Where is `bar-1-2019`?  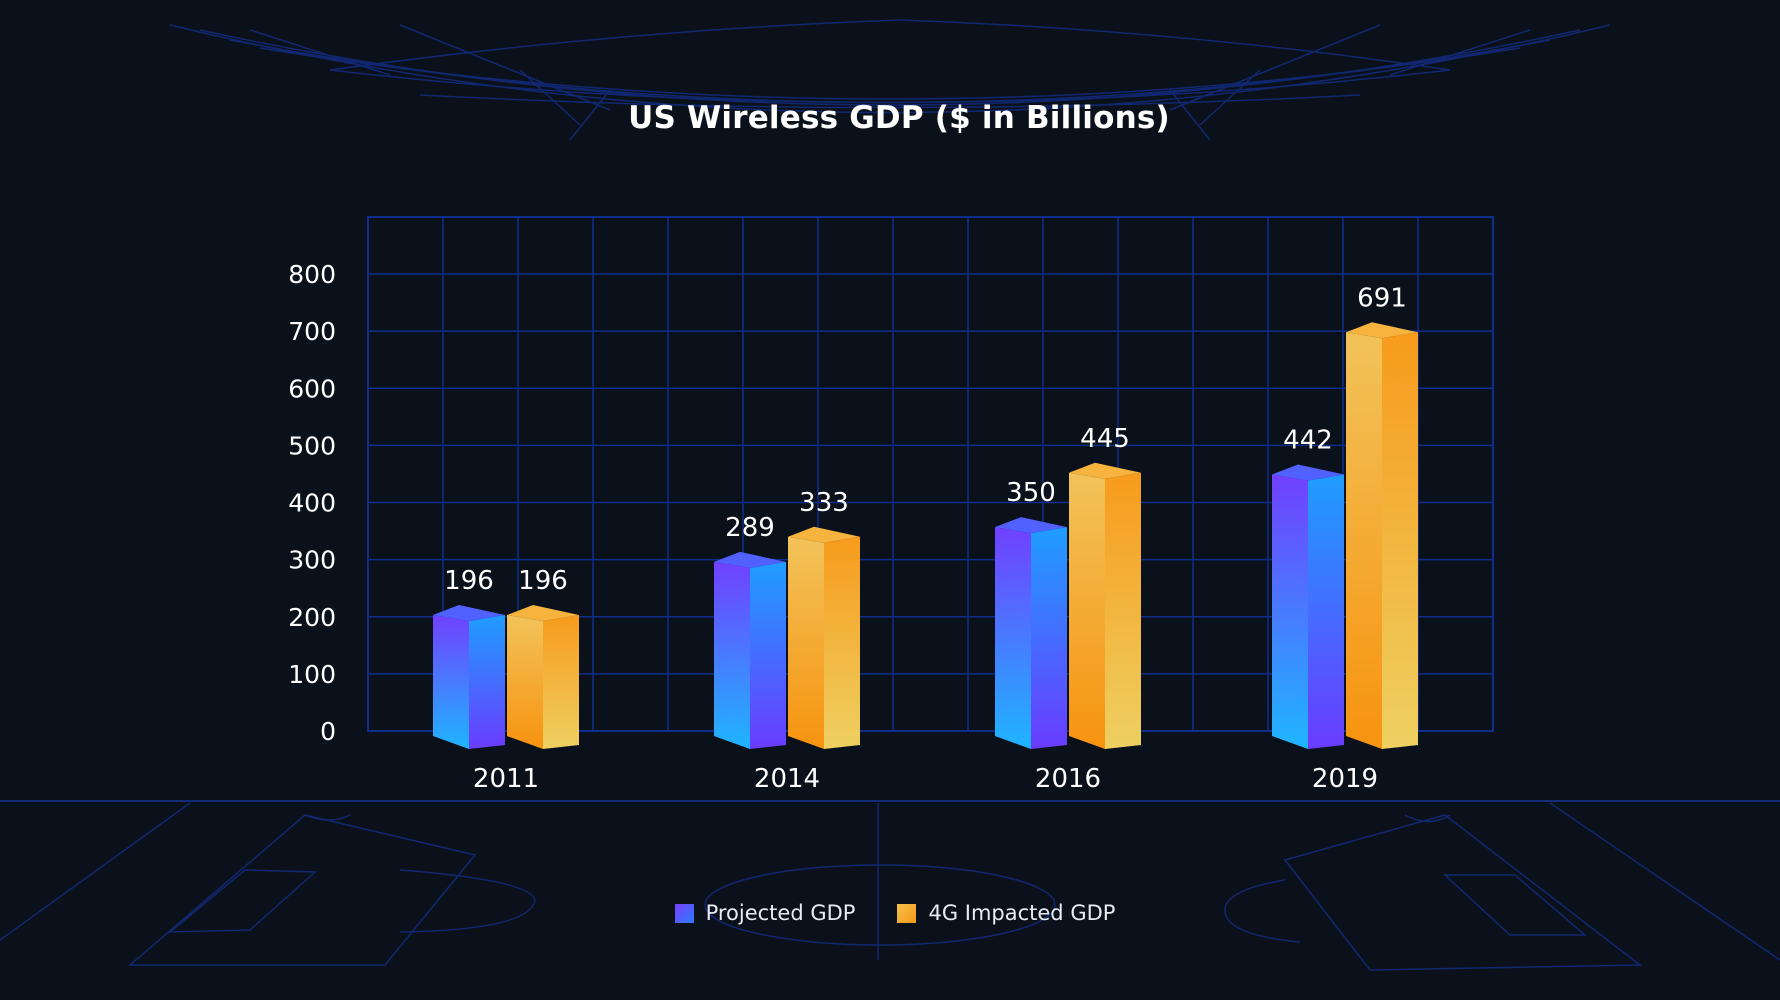
bar-1-2019 is located at coordinates (1382, 535).